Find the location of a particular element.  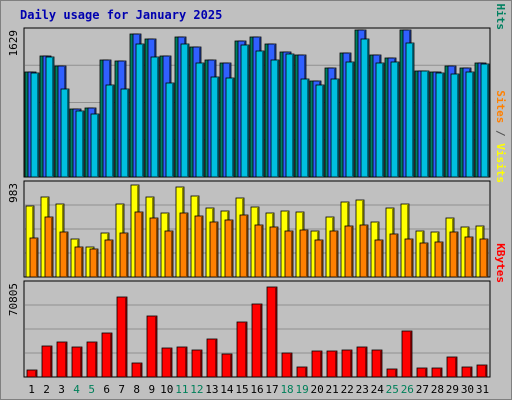

x-tick-label: 1 is located at coordinates (31, 389).